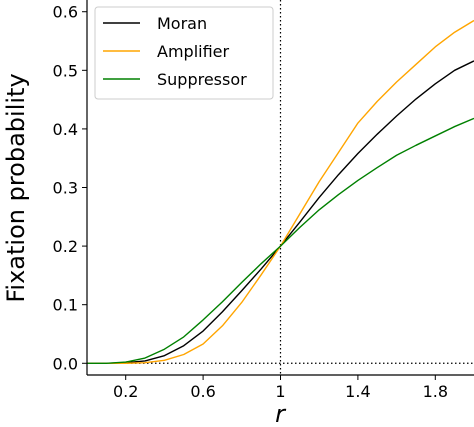 The height and width of the screenshot is (427, 474). Describe the element at coordinates (202, 391) in the screenshot. I see `x-tick-label: 0.6` at that location.